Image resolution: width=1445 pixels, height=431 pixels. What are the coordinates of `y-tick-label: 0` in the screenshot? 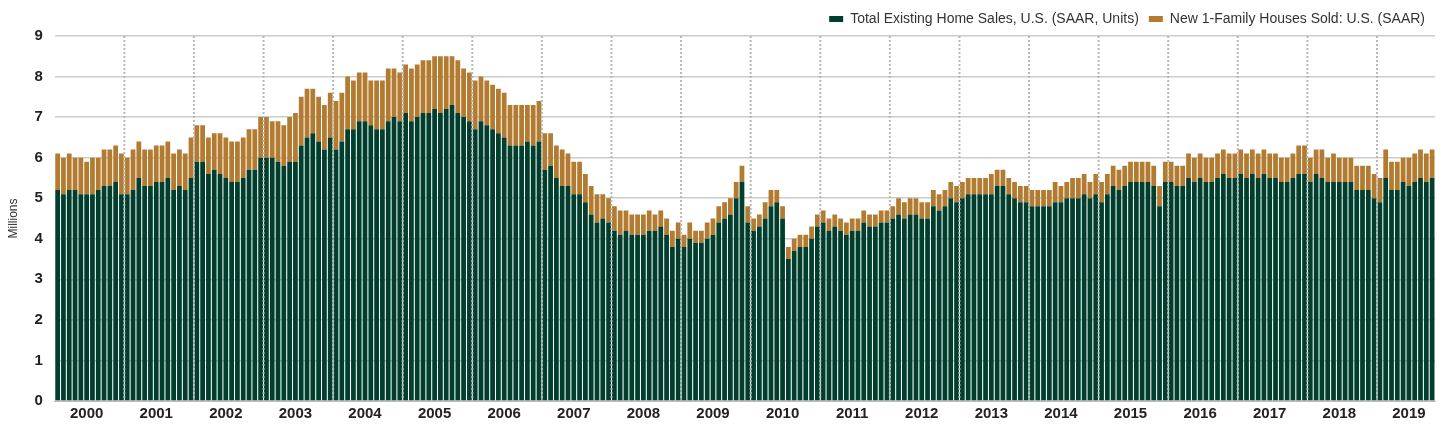 It's located at (38, 400).